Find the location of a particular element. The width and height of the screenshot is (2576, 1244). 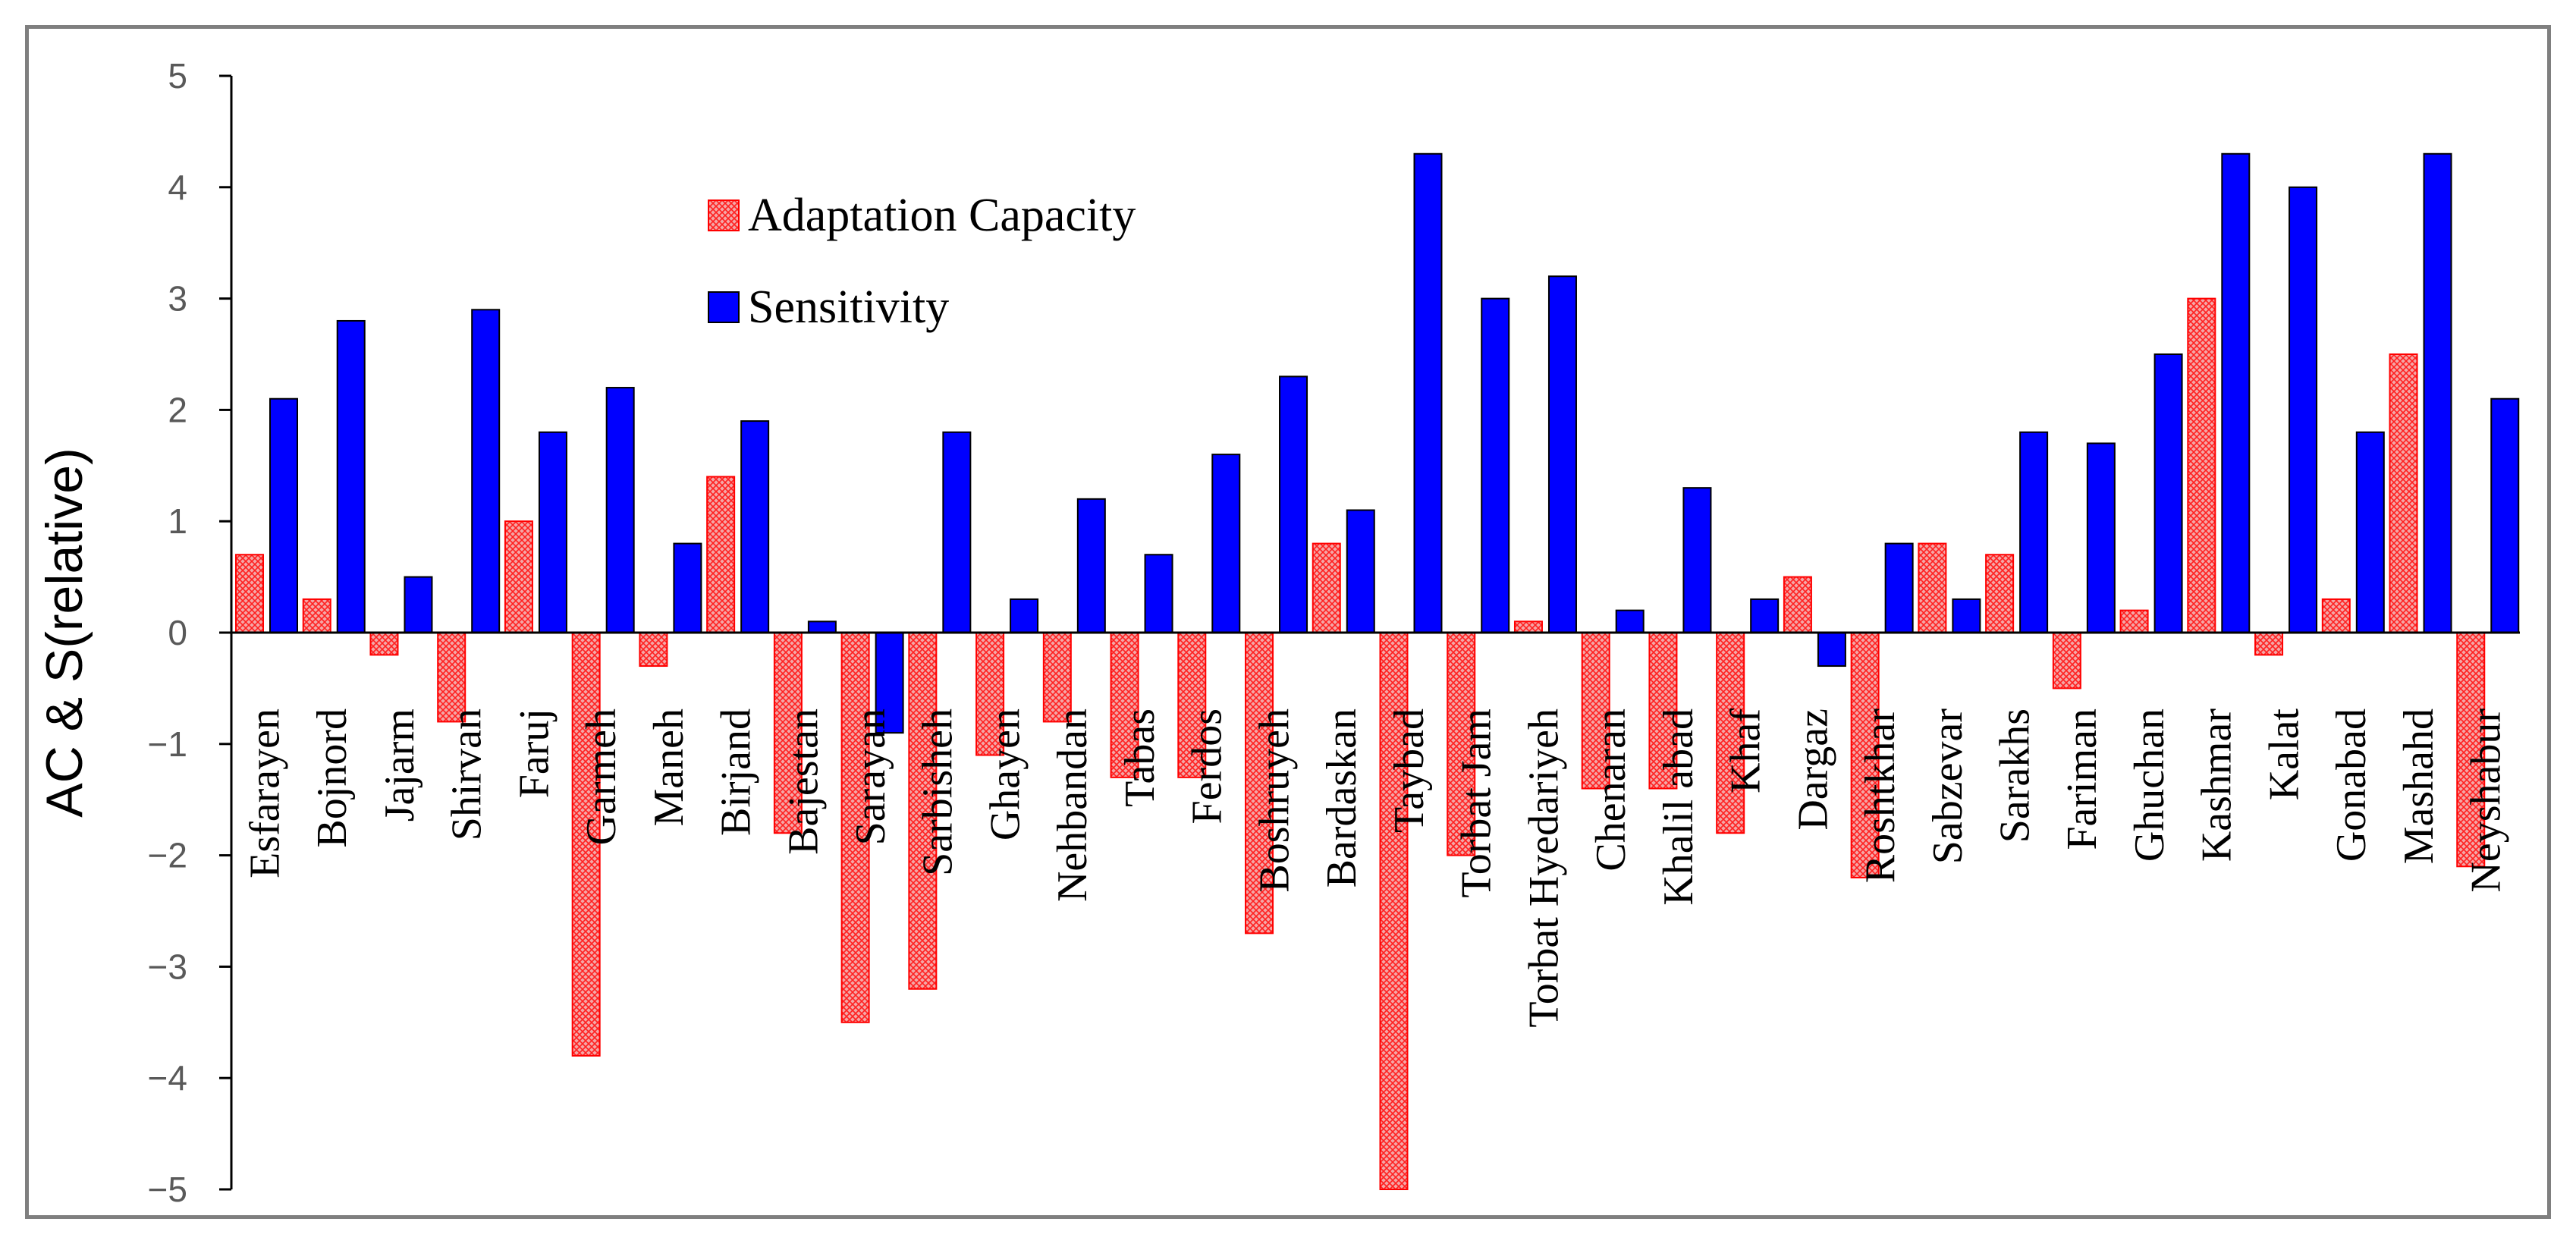

bar-sensitivity-neyshabur is located at coordinates (2505, 515).